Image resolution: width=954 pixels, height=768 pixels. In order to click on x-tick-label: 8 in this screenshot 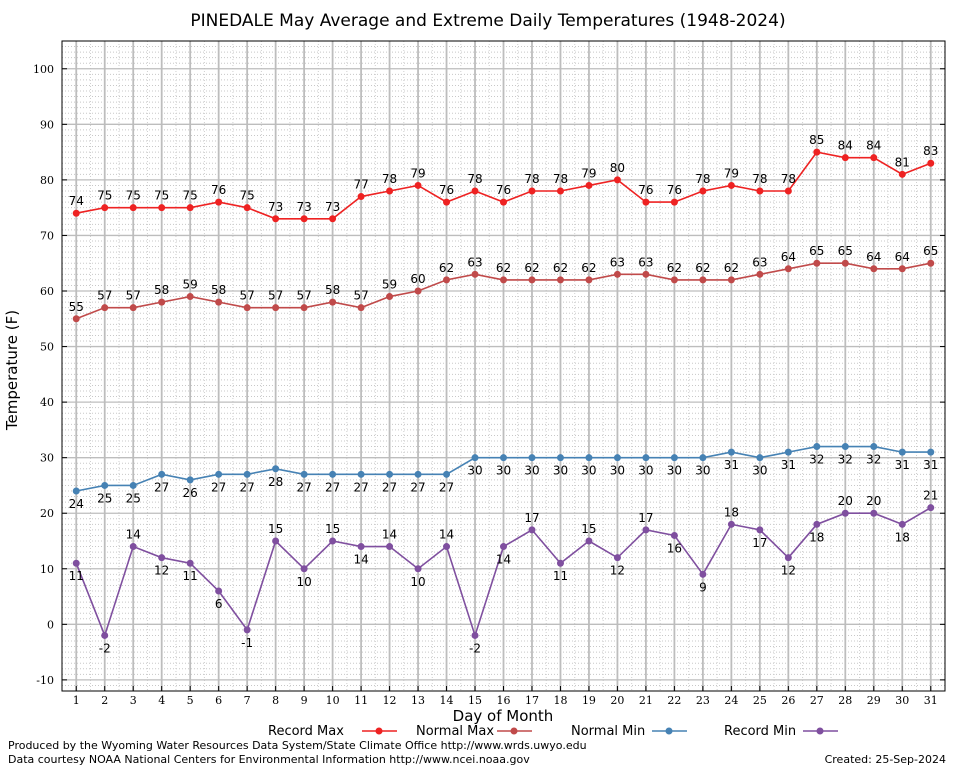, I will do `click(275, 700)`.